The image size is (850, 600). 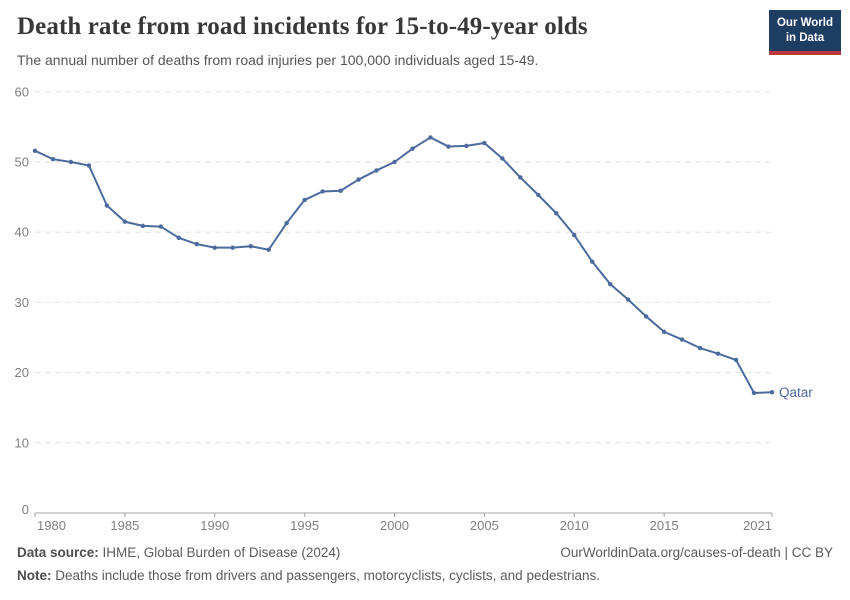 What do you see at coordinates (804, 23) in the screenshot?
I see `owid-logo-line1: Our World` at bounding box center [804, 23].